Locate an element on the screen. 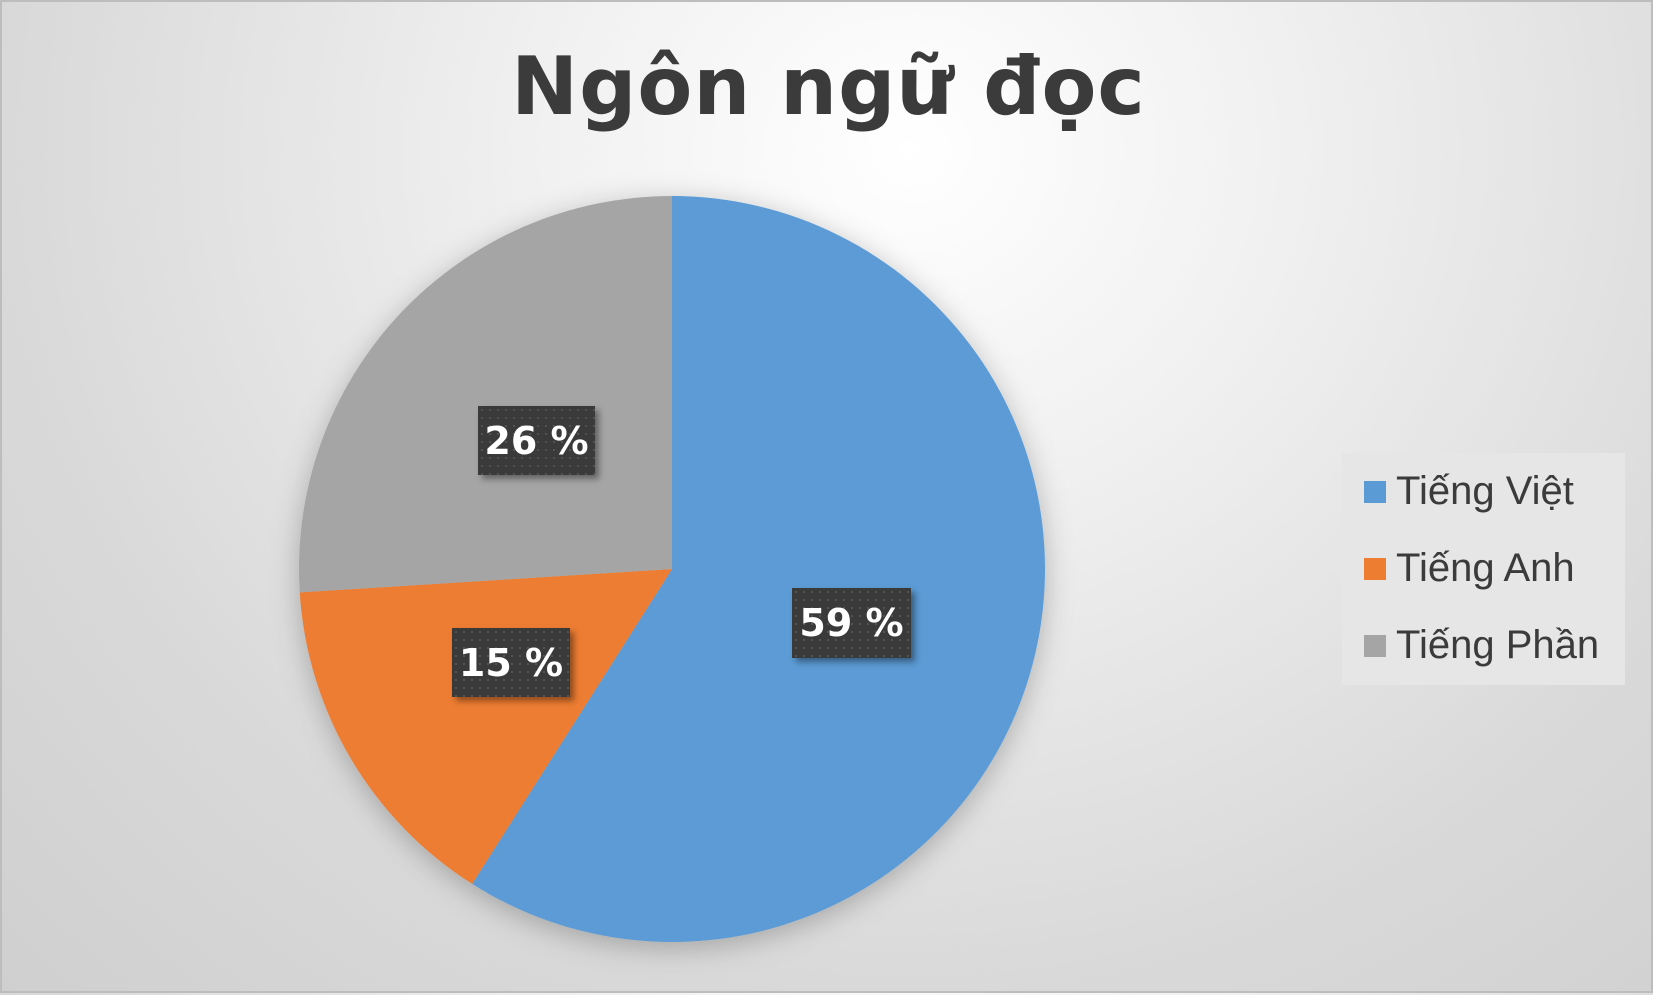  legend-item-tieng-viet: Tiếng Việt is located at coordinates (1469, 491).